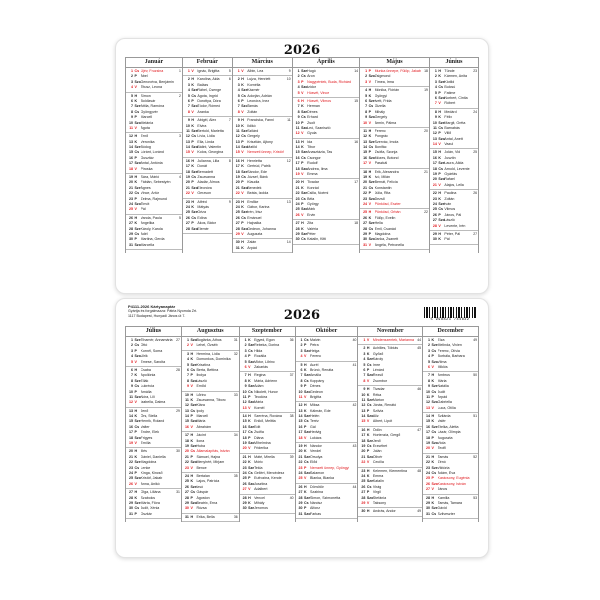 The width and height of the screenshot is (600, 600). What do you see at coordinates (450, 345) in the screenshot?
I see `day-row: 2 Sze Melinda, Vivien` at bounding box center [450, 345].